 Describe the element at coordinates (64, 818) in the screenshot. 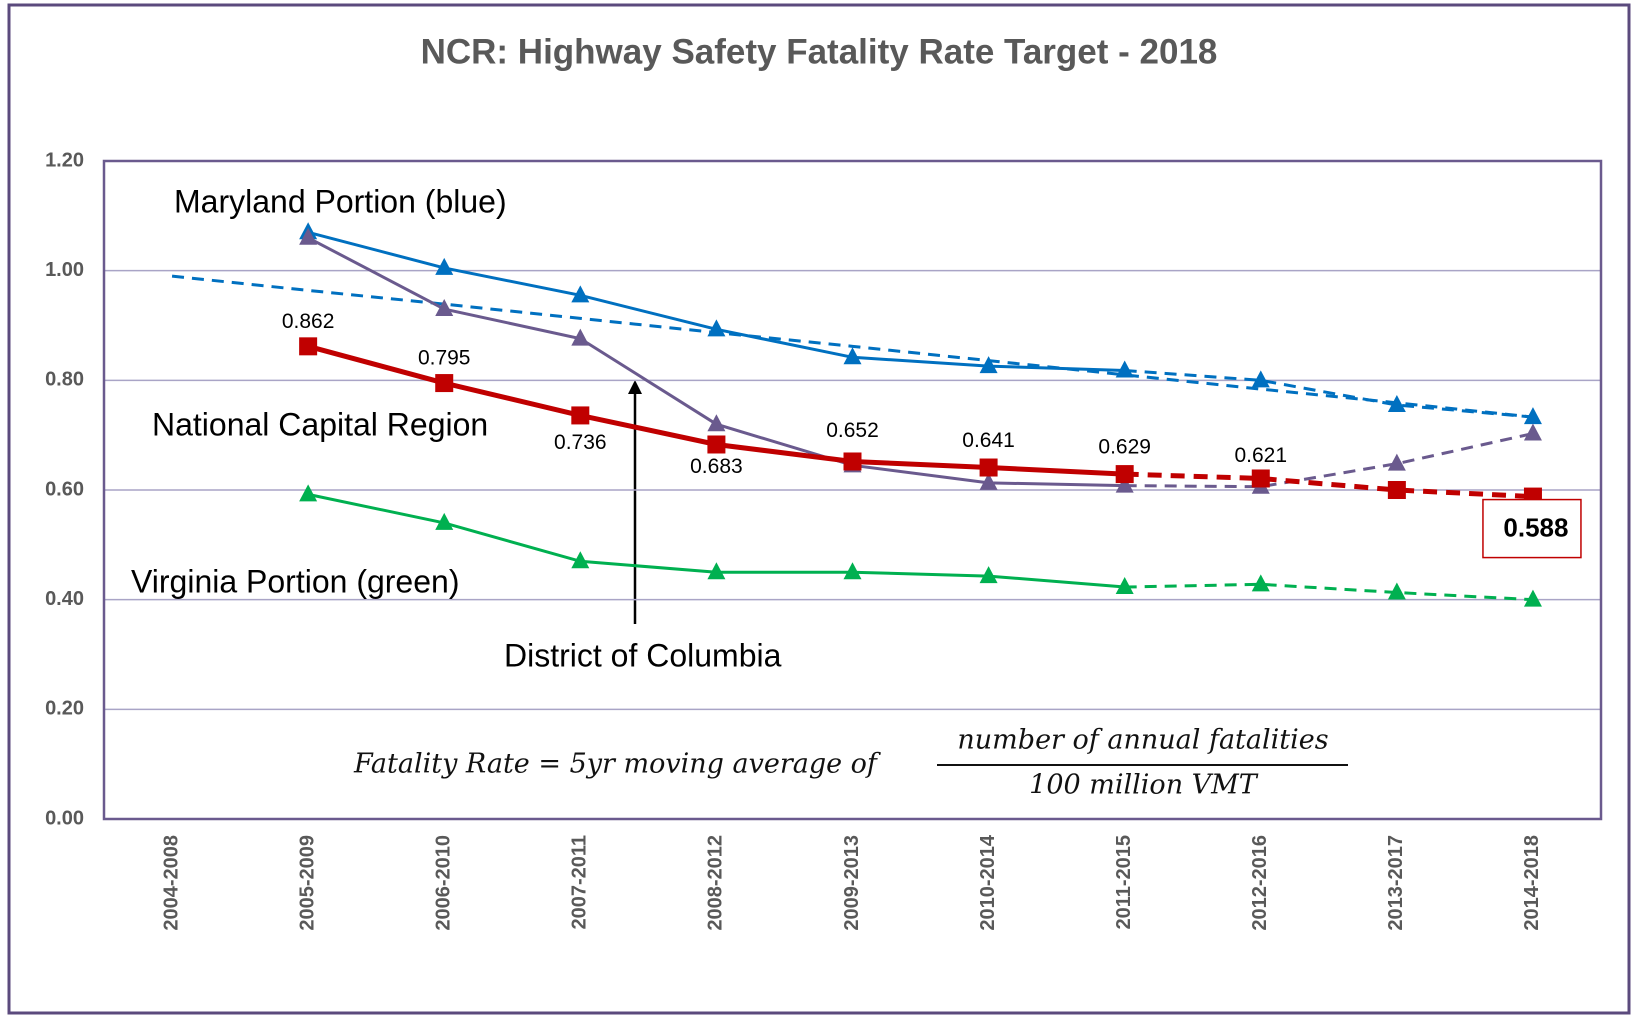

I see `y-tick-label: 0.00` at that location.